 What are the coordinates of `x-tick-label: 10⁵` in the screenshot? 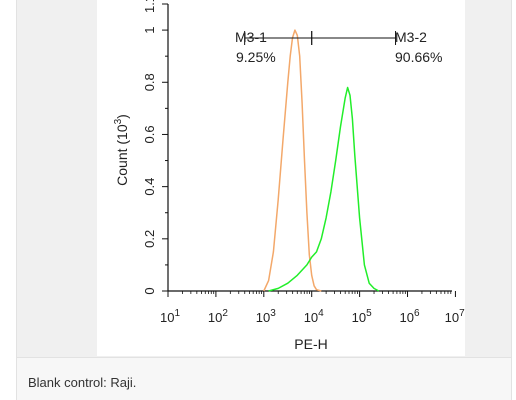 It's located at (362, 316).